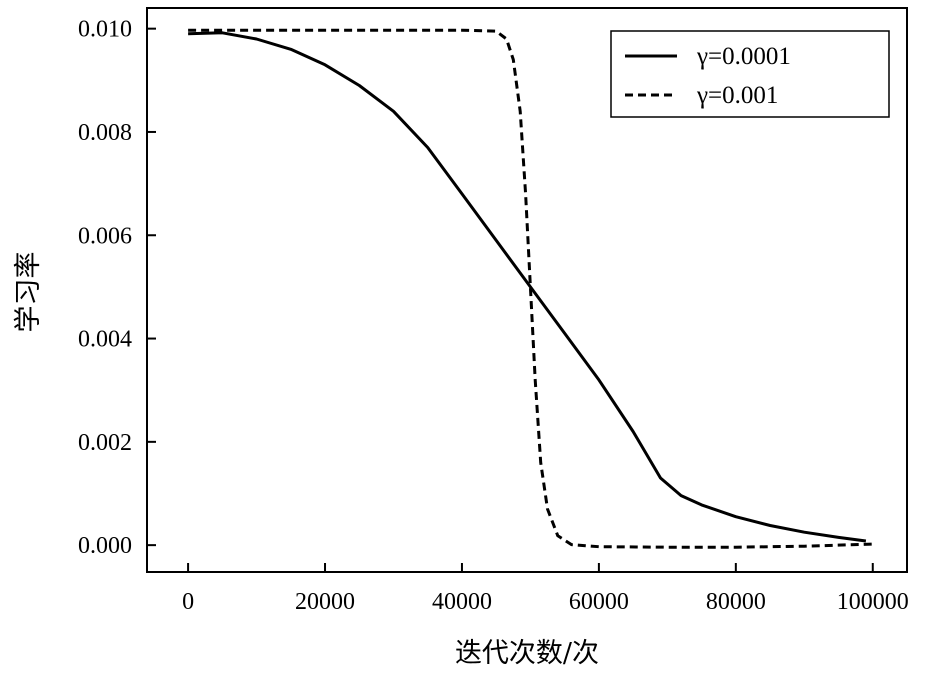 The width and height of the screenshot is (928, 676). I want to click on y-tick-label: 0.002, so click(105, 443).